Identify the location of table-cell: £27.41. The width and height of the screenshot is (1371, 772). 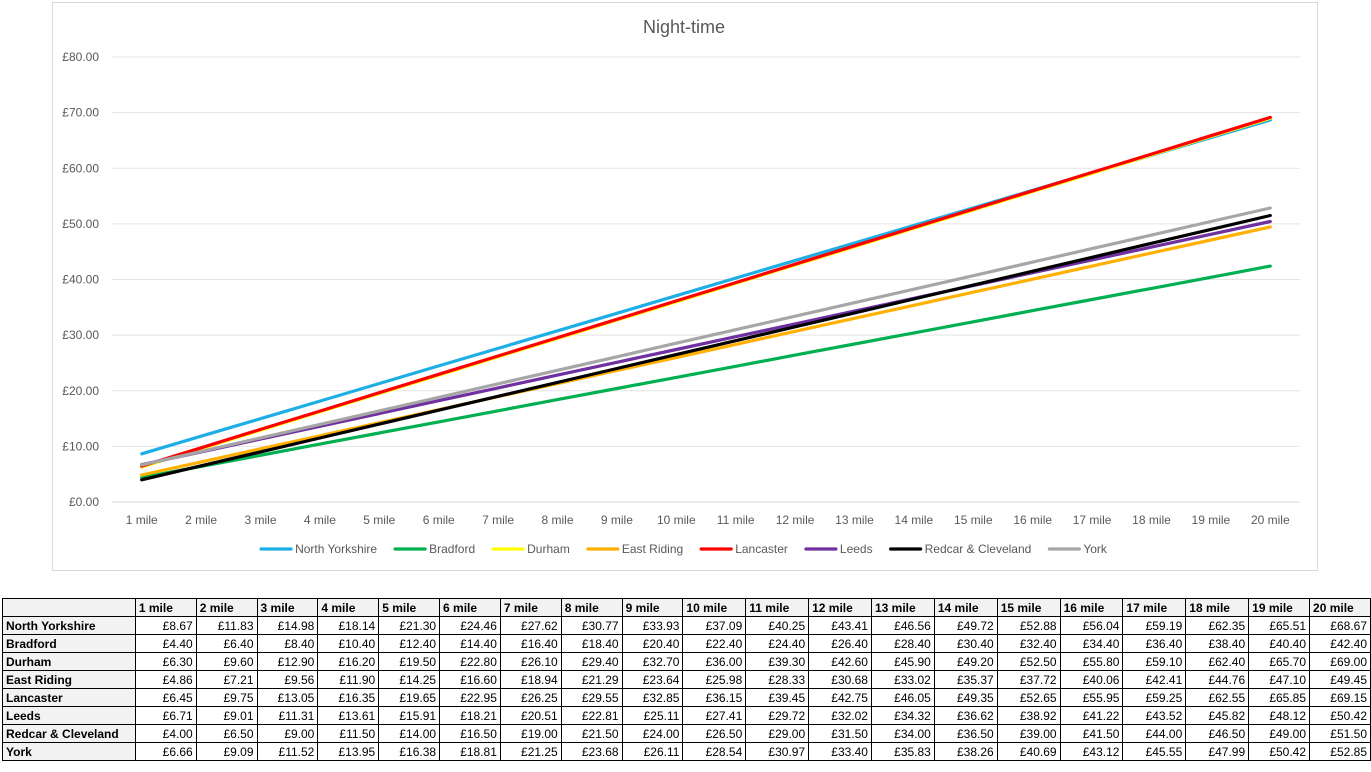
(714, 715).